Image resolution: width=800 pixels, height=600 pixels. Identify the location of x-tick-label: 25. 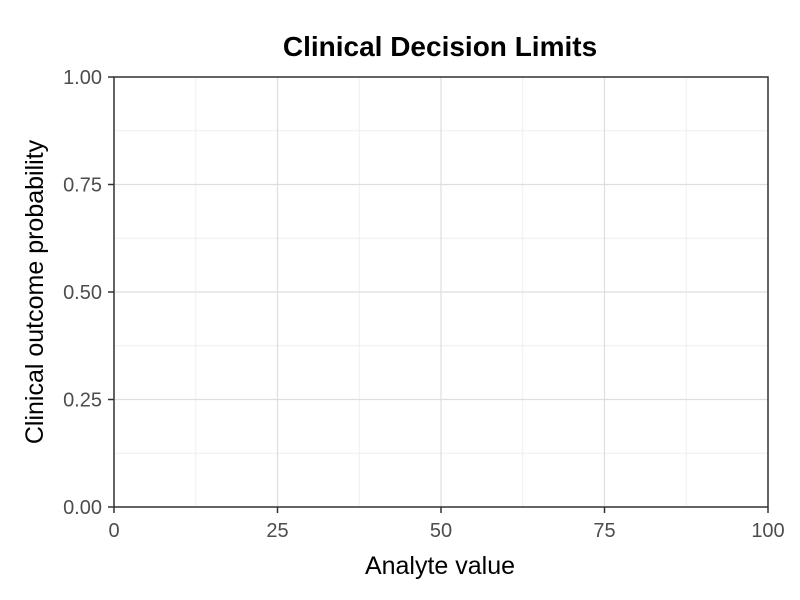
(277, 531).